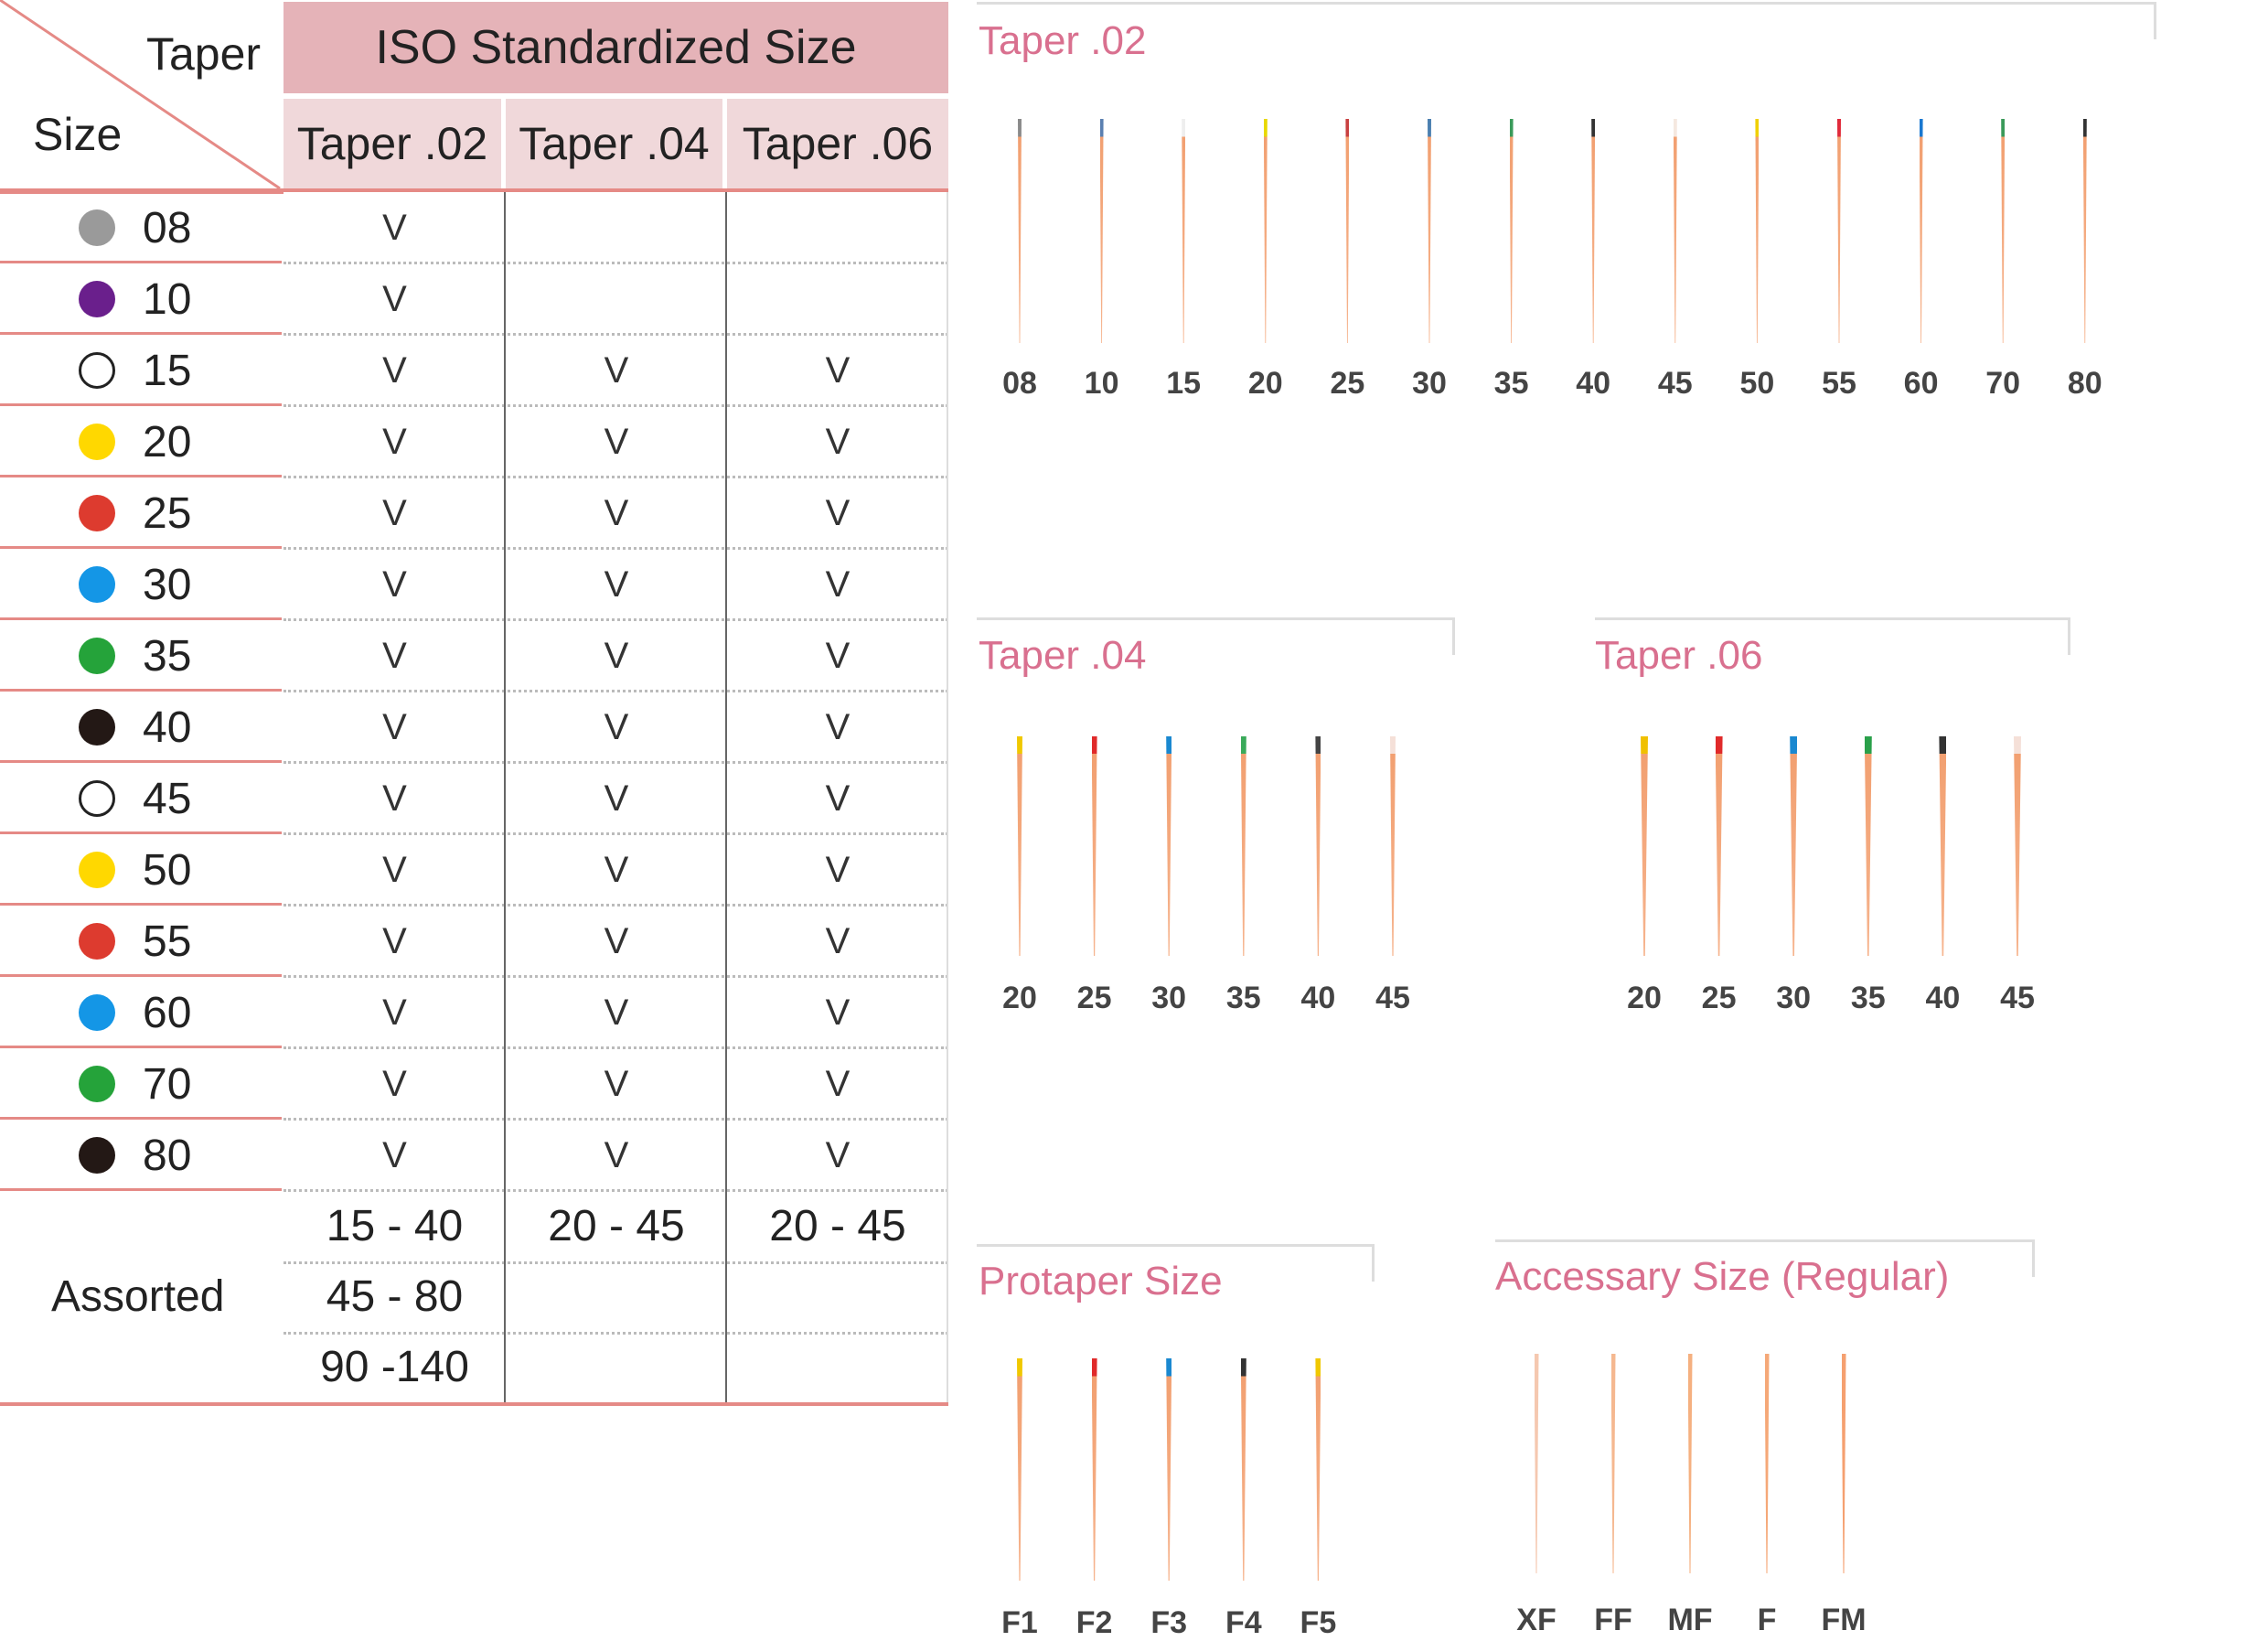  What do you see at coordinates (167, 442) in the screenshot?
I see `size-label: 20` at bounding box center [167, 442].